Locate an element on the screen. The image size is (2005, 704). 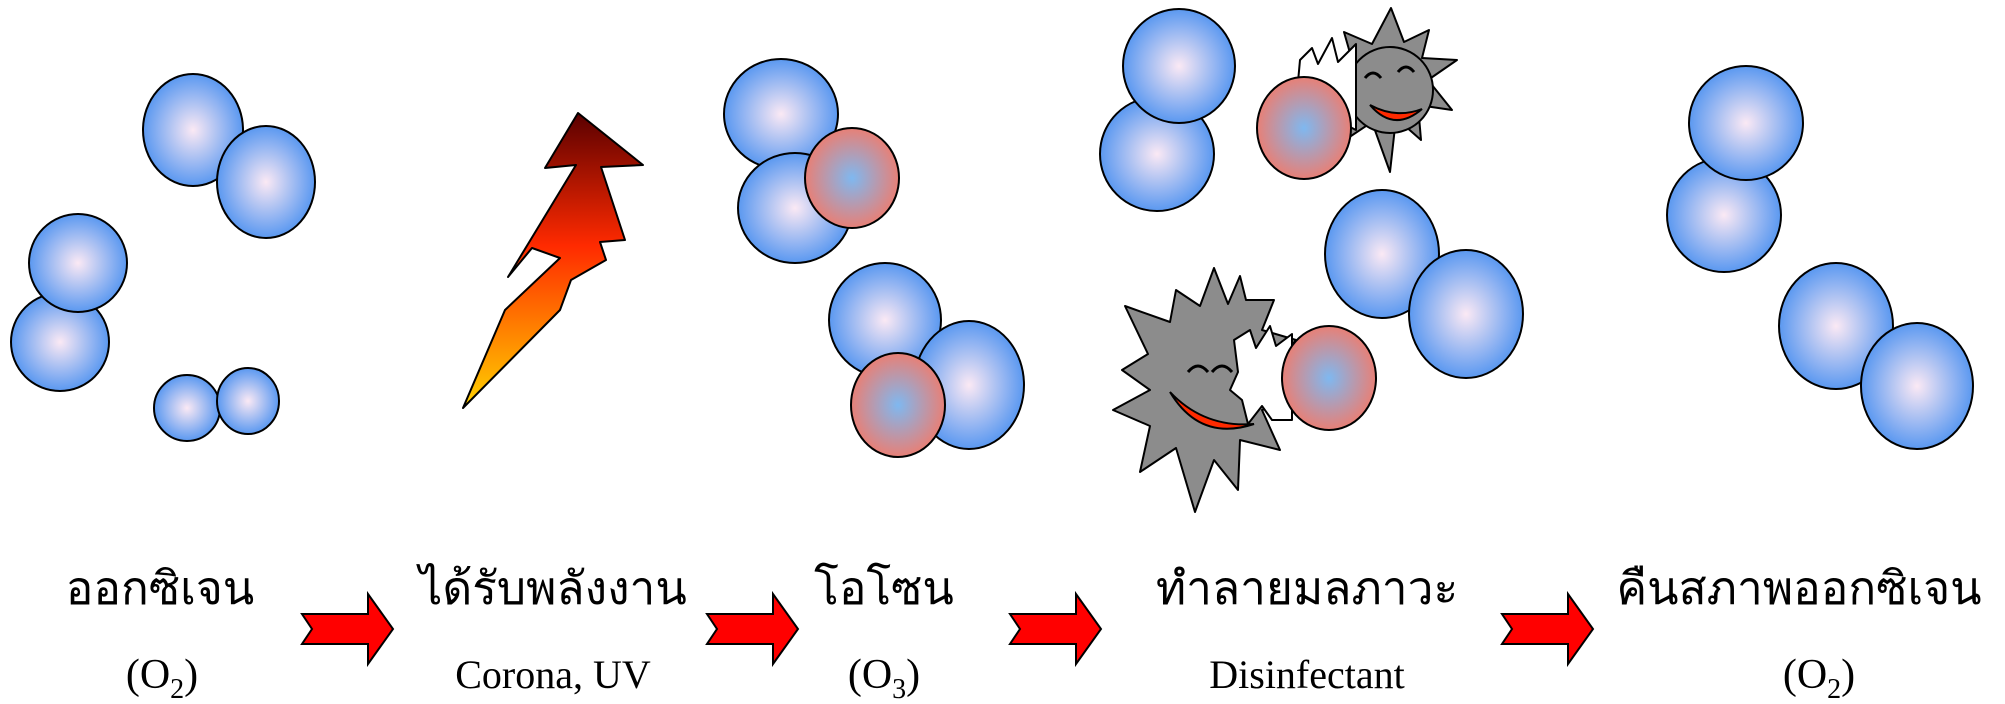
stage-caption: Corona, UV is located at coordinates (553, 674).